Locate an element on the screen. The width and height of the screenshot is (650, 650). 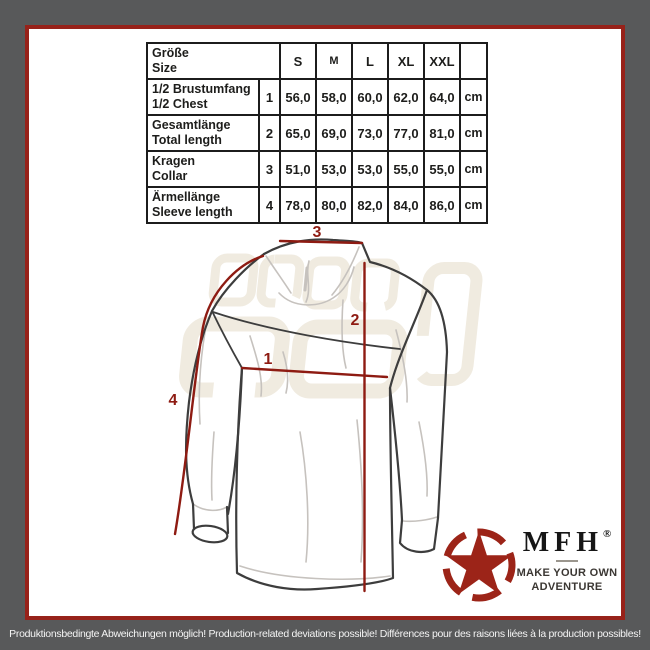
value-cell: 62,0 is located at coordinates (406, 97).